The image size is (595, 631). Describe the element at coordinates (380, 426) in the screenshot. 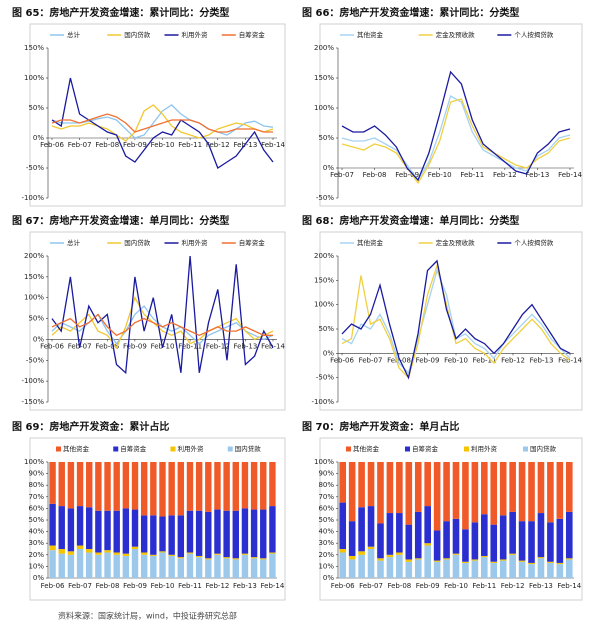

I see `panel-title: 图 70：房地产开发资金：单月占比` at that location.